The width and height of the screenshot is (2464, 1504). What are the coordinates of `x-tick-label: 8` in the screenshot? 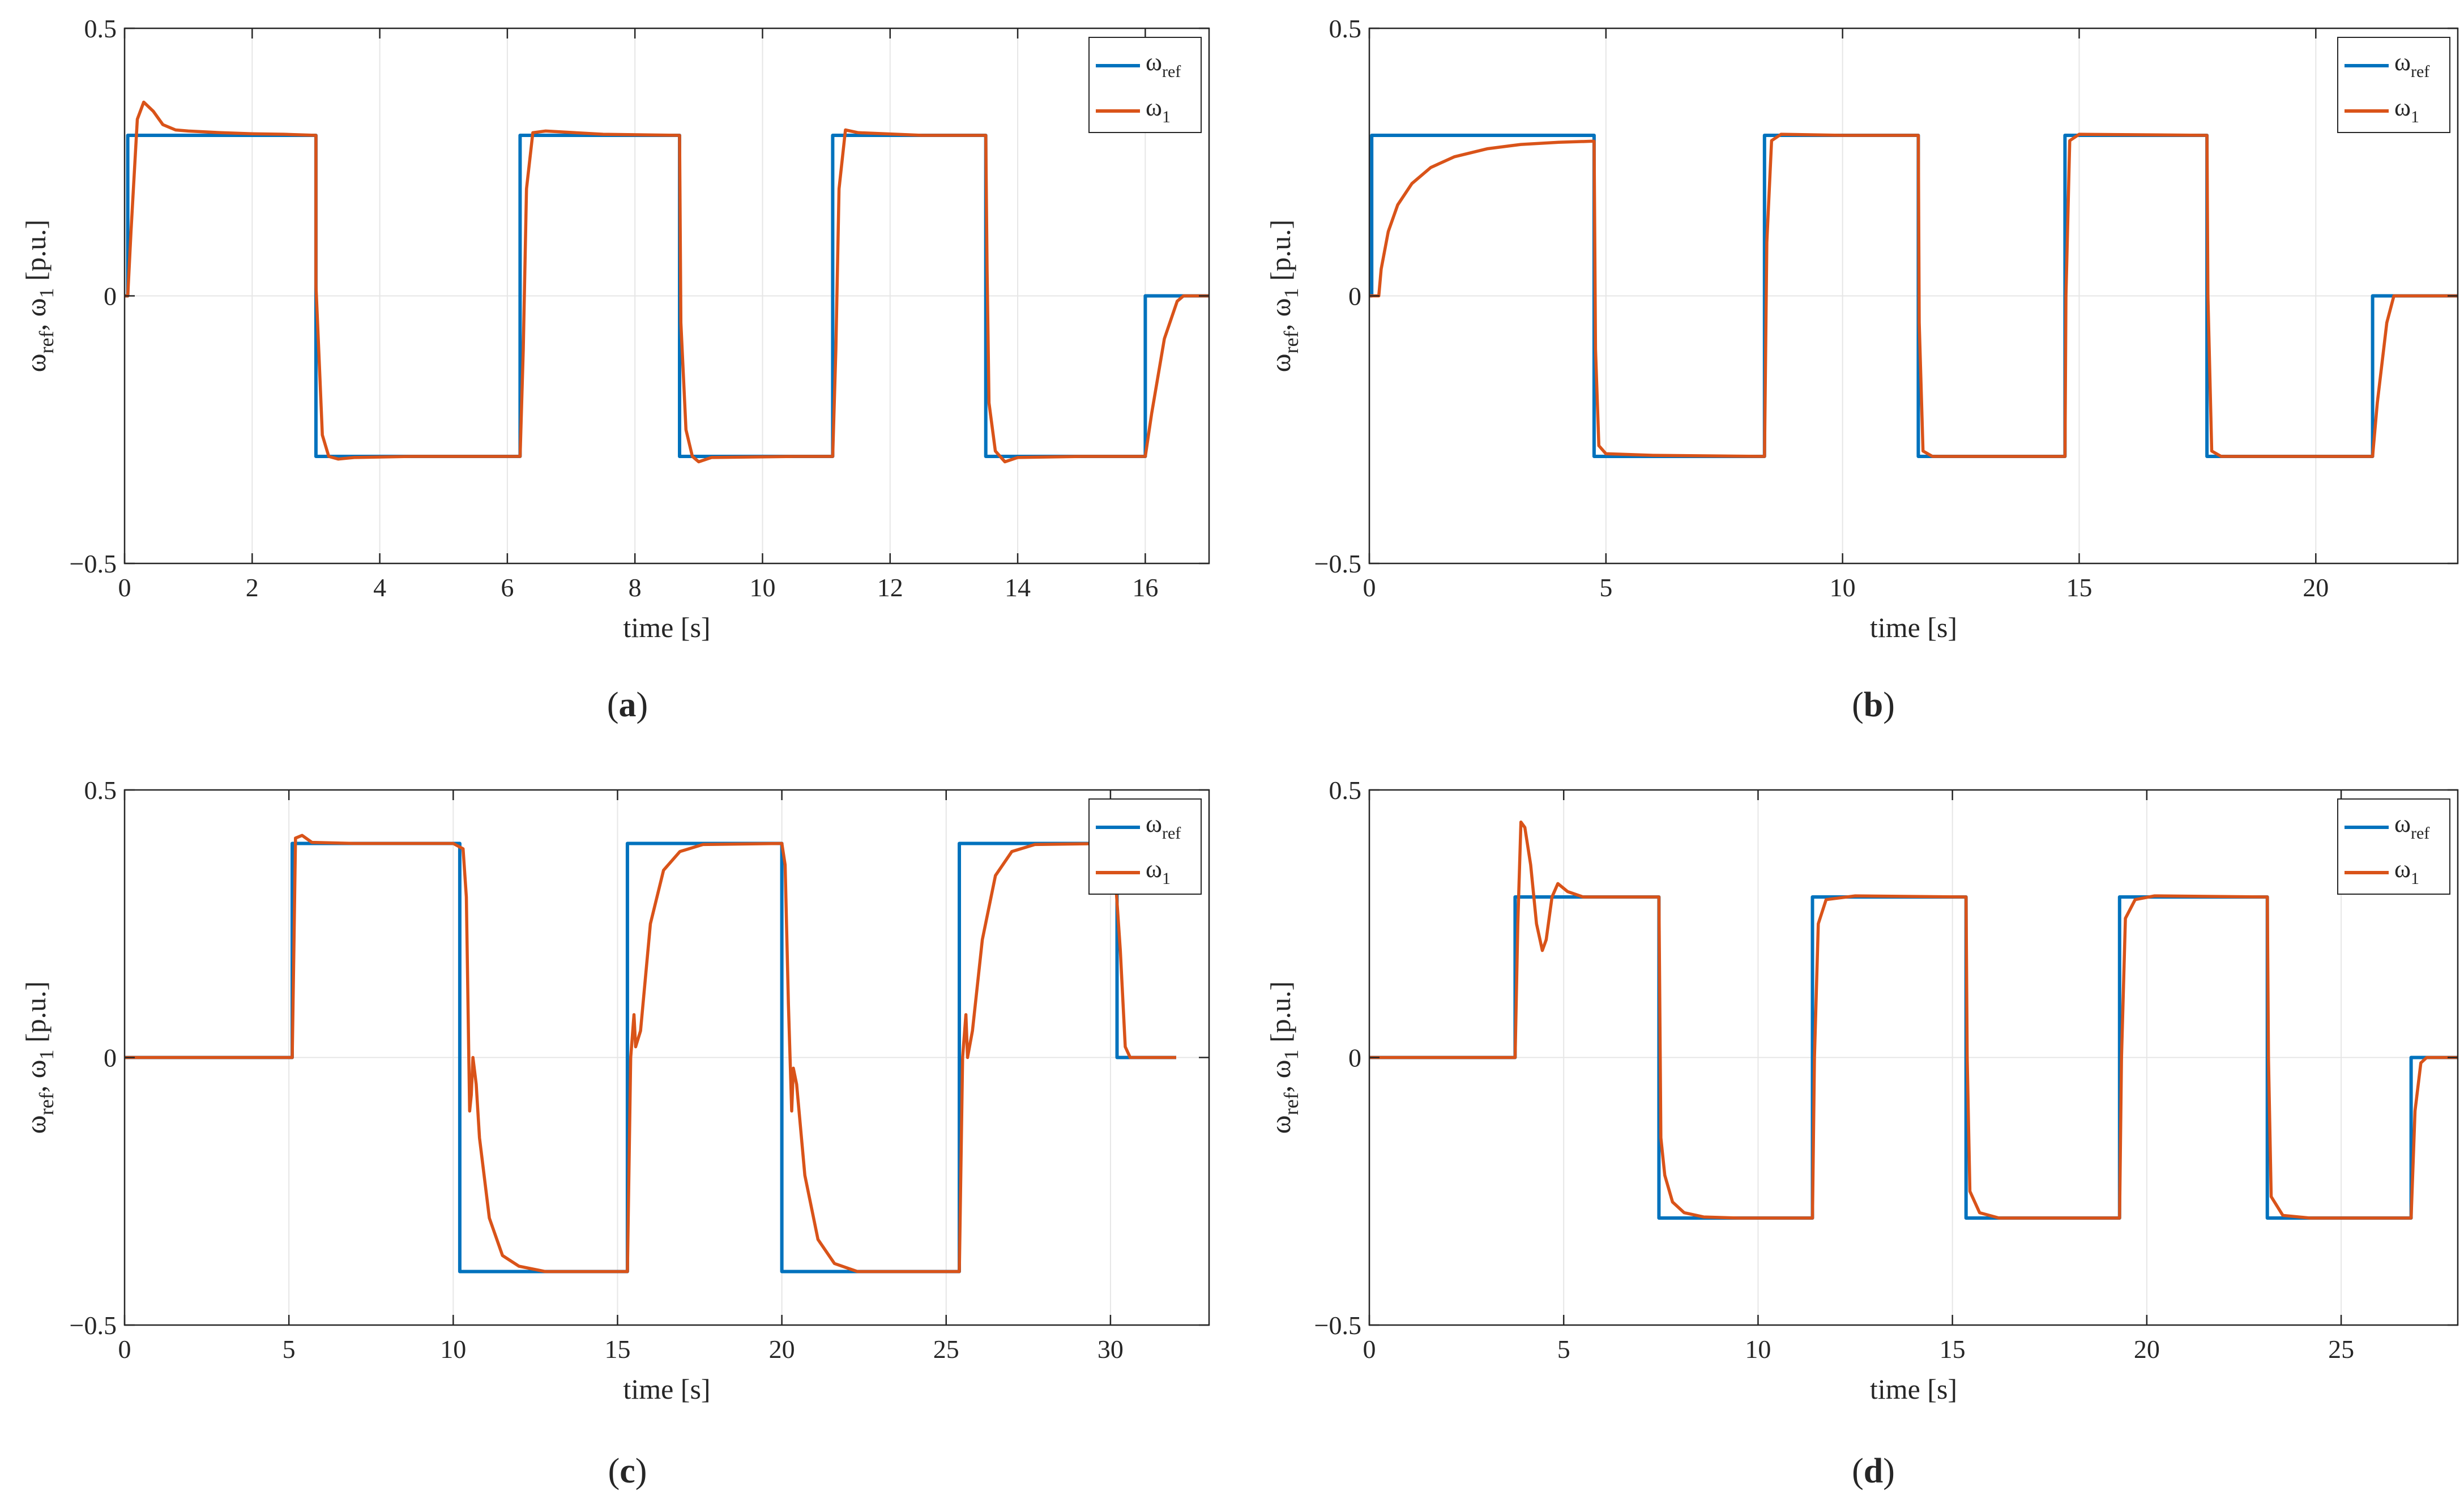 It's located at (635, 587).